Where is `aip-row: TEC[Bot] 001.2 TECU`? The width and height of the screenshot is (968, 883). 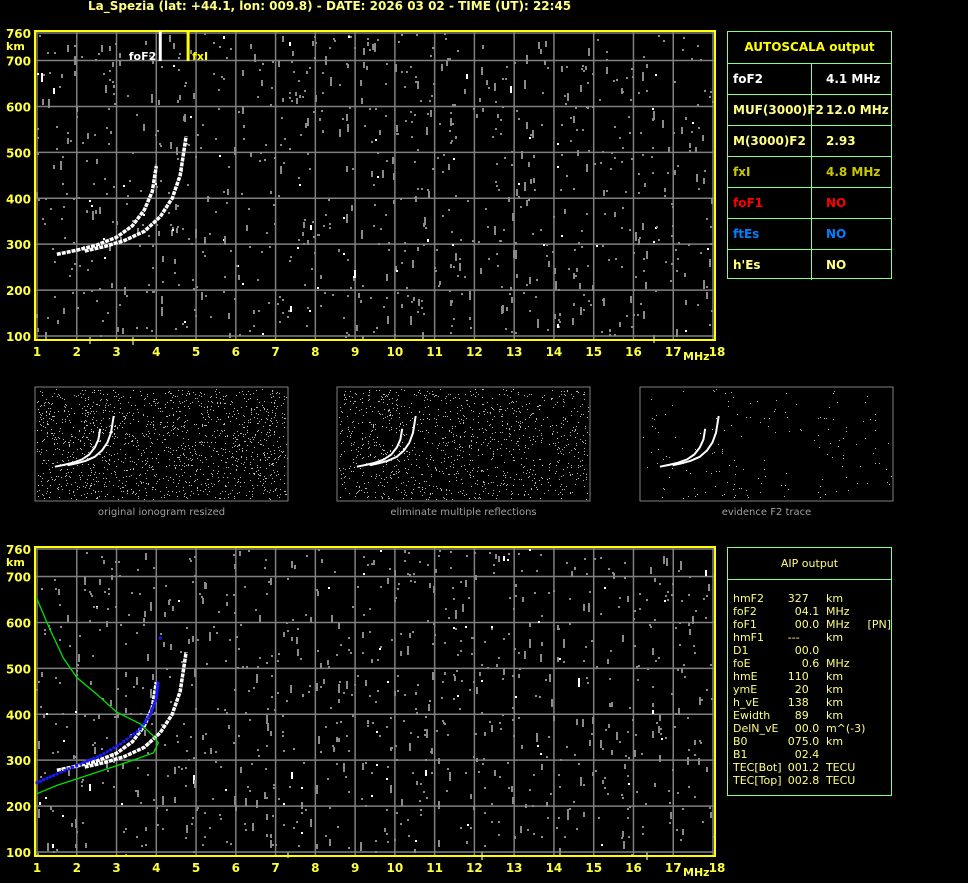
aip-row: TEC[Bot] 001.2 TECU is located at coordinates (812, 767).